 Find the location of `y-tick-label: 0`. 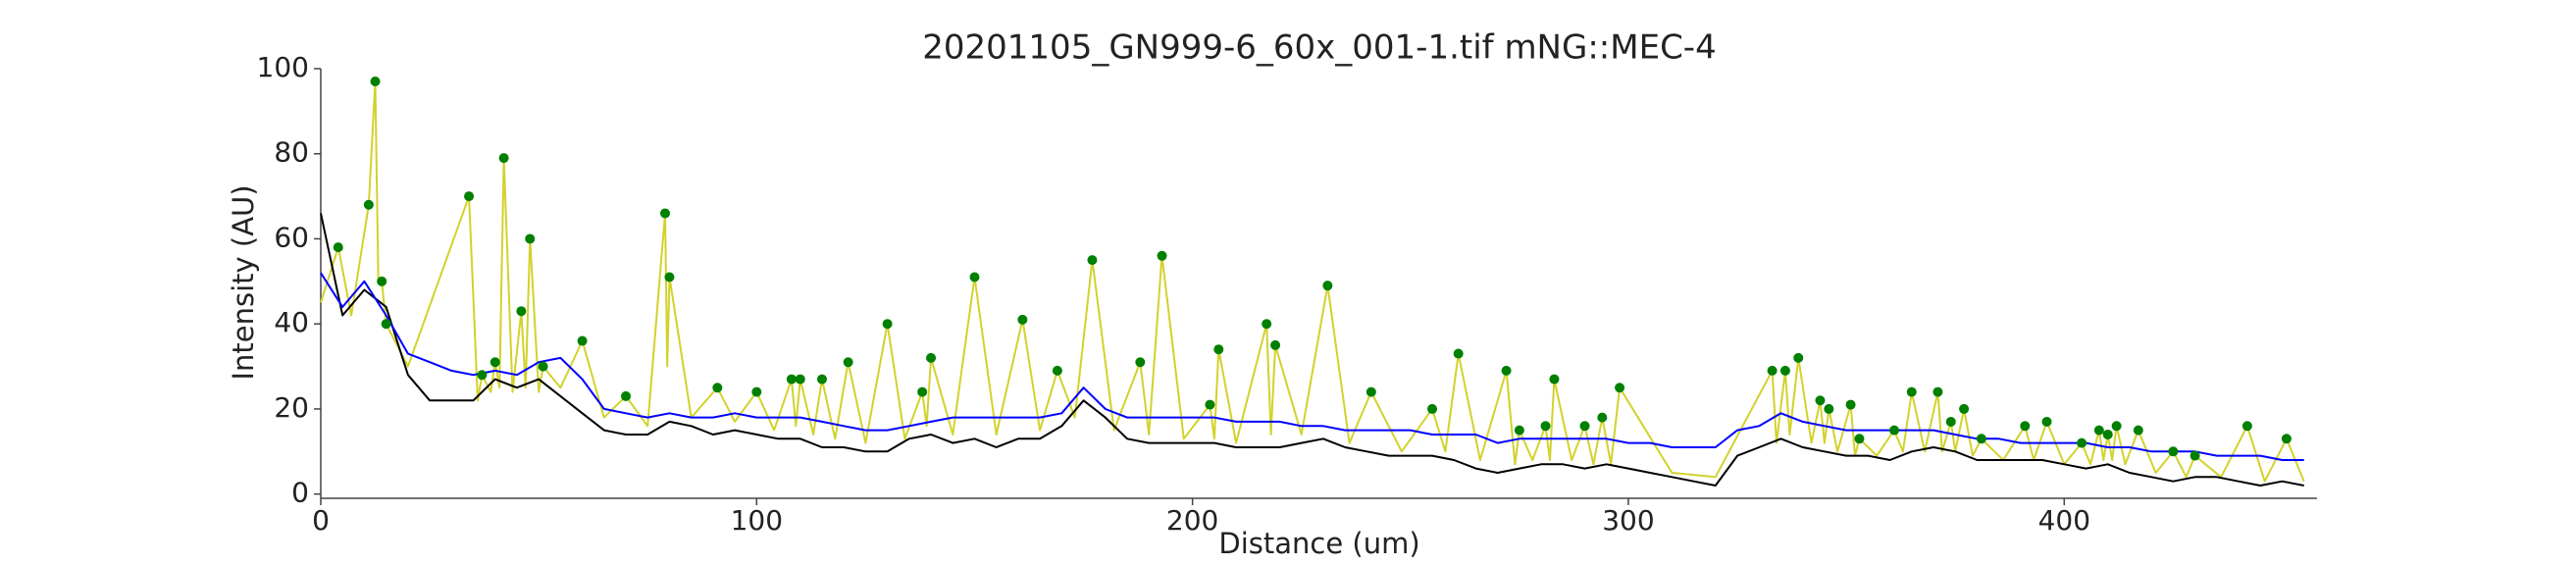

y-tick-label: 0 is located at coordinates (300, 493).